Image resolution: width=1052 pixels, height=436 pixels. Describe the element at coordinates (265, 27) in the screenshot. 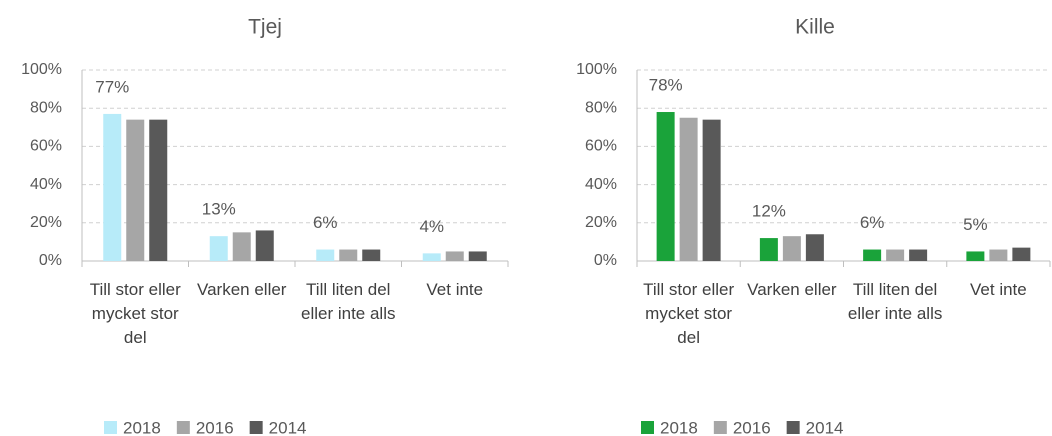

I see `chart-title: Tjej` at that location.